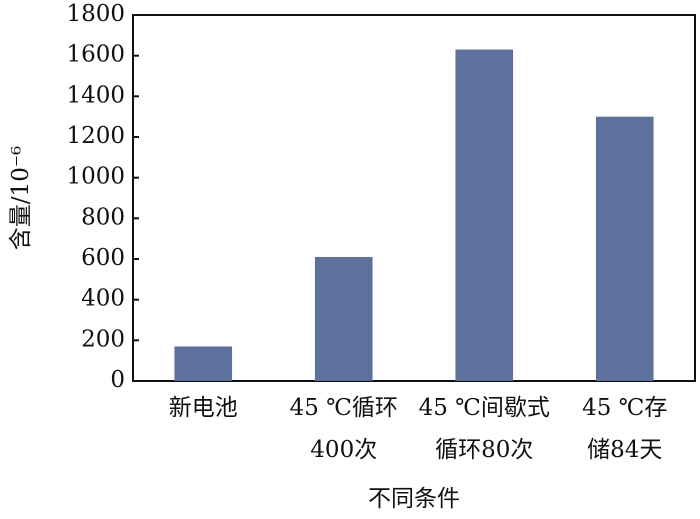 The image size is (700, 519). I want to click on y-tick-label: 1800, so click(95, 14).